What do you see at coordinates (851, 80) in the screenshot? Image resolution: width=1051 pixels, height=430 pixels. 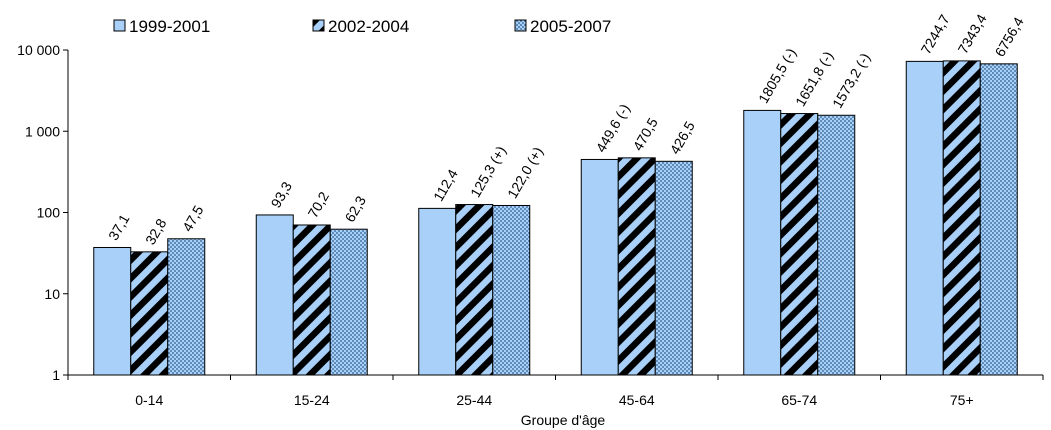 I see `data-label: 1573,2 (-)` at bounding box center [851, 80].